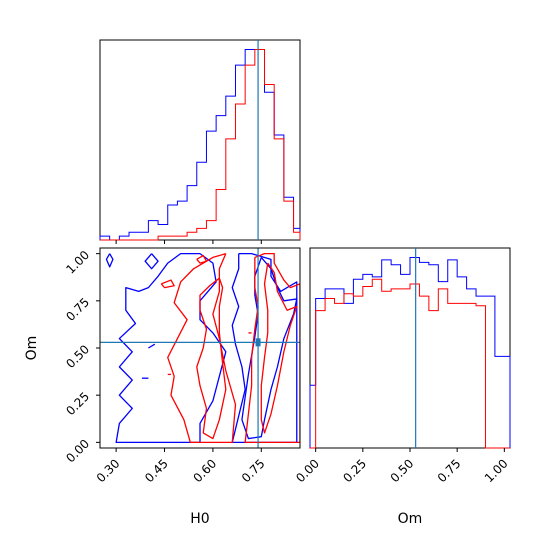 Image resolution: width=550 pixels, height=554 pixels. Describe the element at coordinates (402, 470) in the screenshot. I see `om-x-tick-label-2: 0.50` at that location.